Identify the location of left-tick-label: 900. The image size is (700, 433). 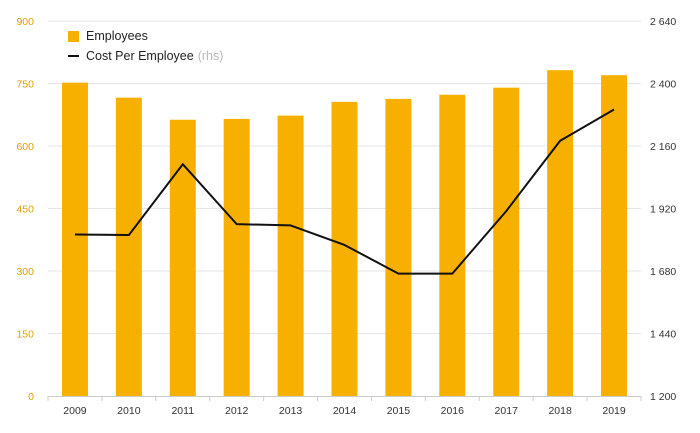
(25, 22).